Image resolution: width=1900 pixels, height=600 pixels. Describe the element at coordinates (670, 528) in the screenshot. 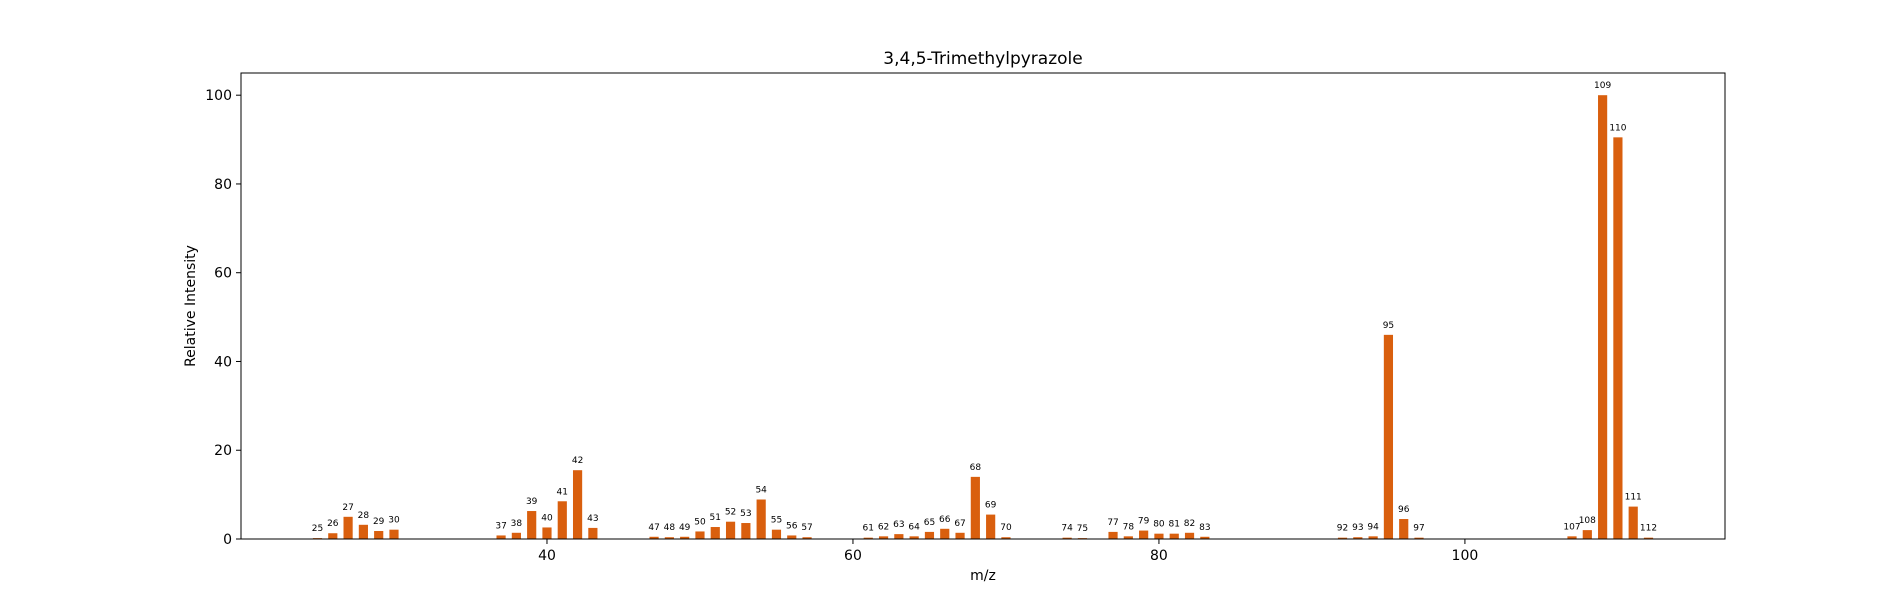

I see `bar-label-mz-48: 48` at that location.